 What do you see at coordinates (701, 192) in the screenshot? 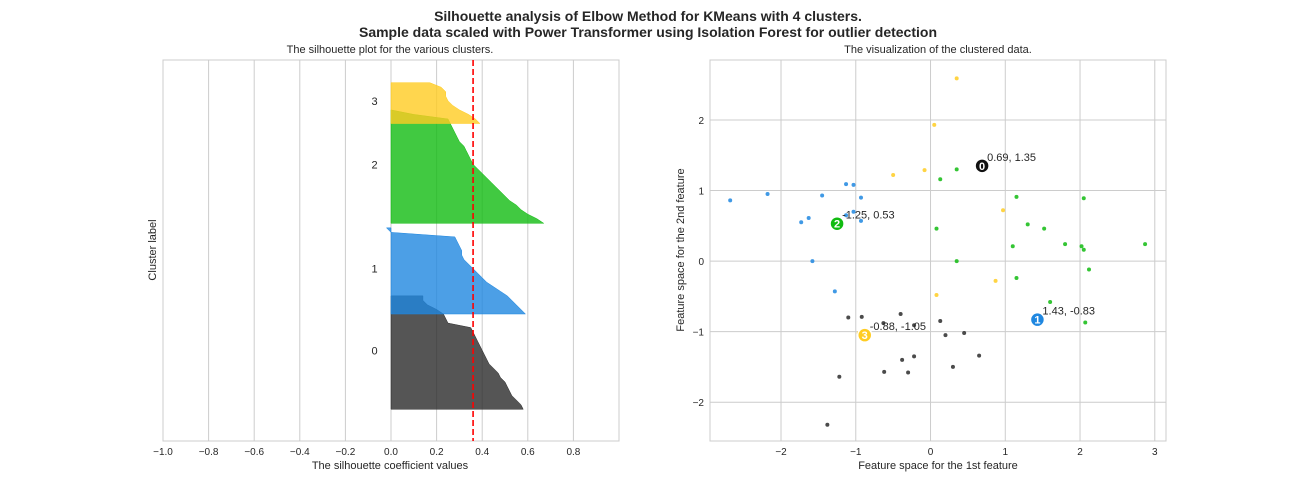
I see `scatter-y-tick-label: 1` at bounding box center [701, 192].